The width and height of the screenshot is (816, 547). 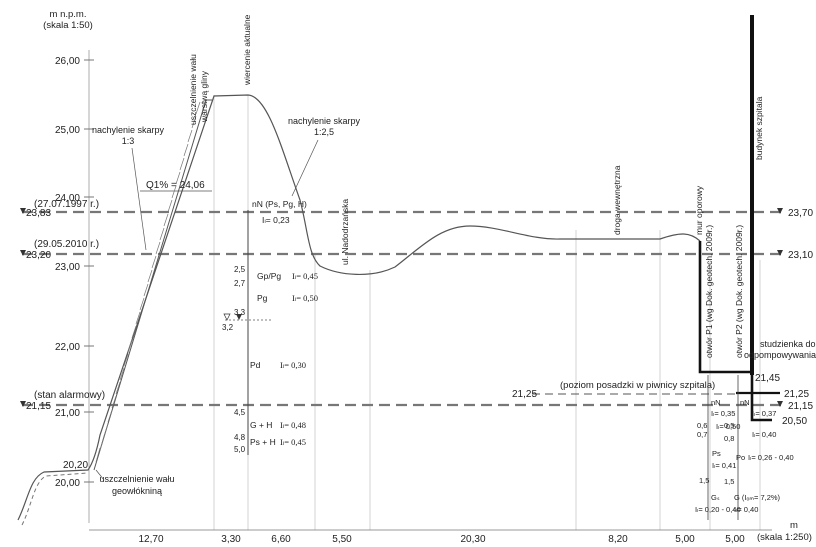 What do you see at coordinates (618, 539) in the screenshot?
I see `dim-6: 8,20` at bounding box center [618, 539].